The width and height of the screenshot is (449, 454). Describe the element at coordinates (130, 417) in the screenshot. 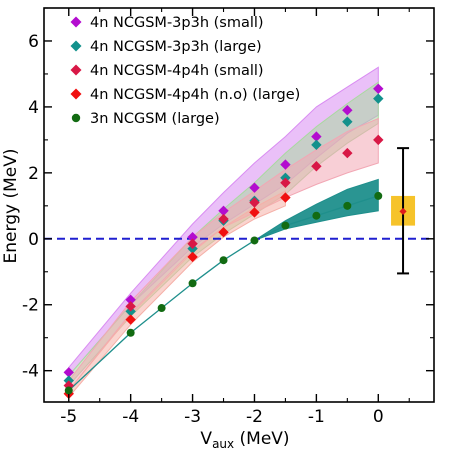

I see `x-tick-label-2: -4` at that location.